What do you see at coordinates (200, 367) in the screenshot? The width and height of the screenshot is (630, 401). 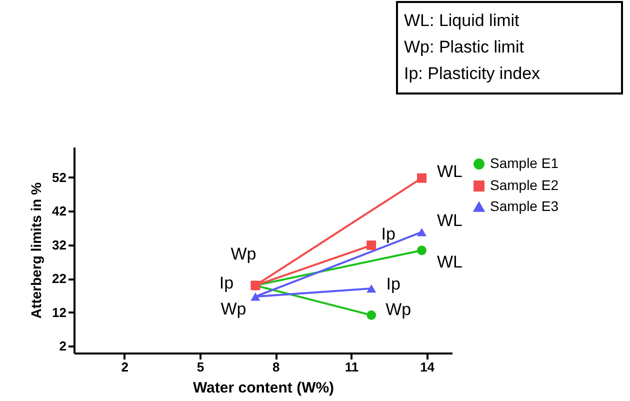 I see `x-tick-label: 5` at bounding box center [200, 367].